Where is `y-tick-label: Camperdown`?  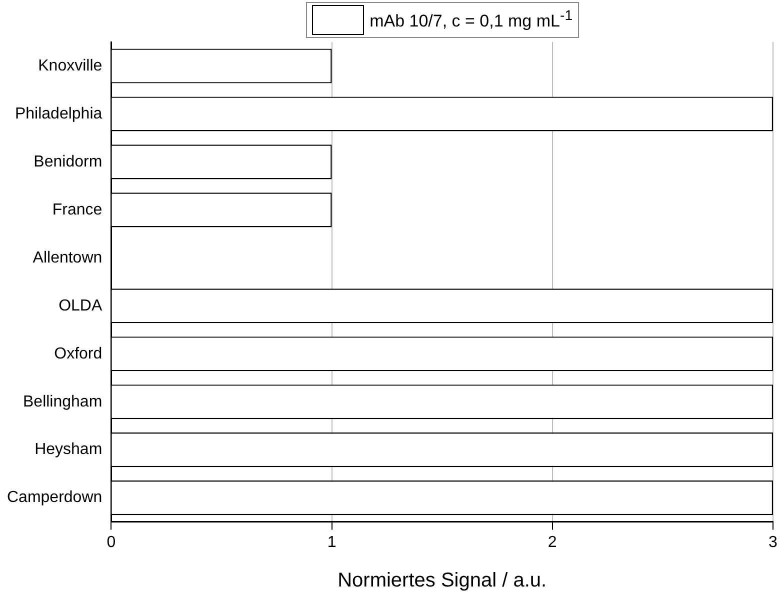
y-tick-label: Camperdown is located at coordinates (54, 497).